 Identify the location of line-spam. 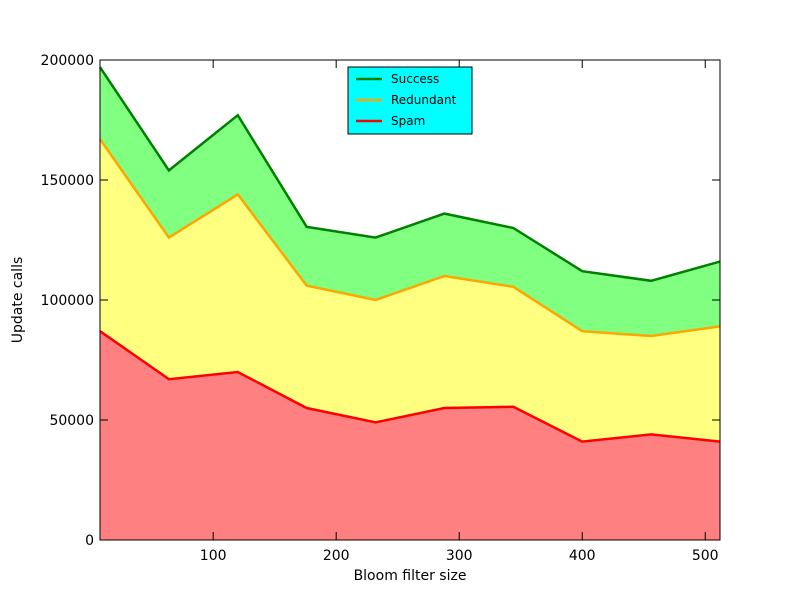
(410, 386).